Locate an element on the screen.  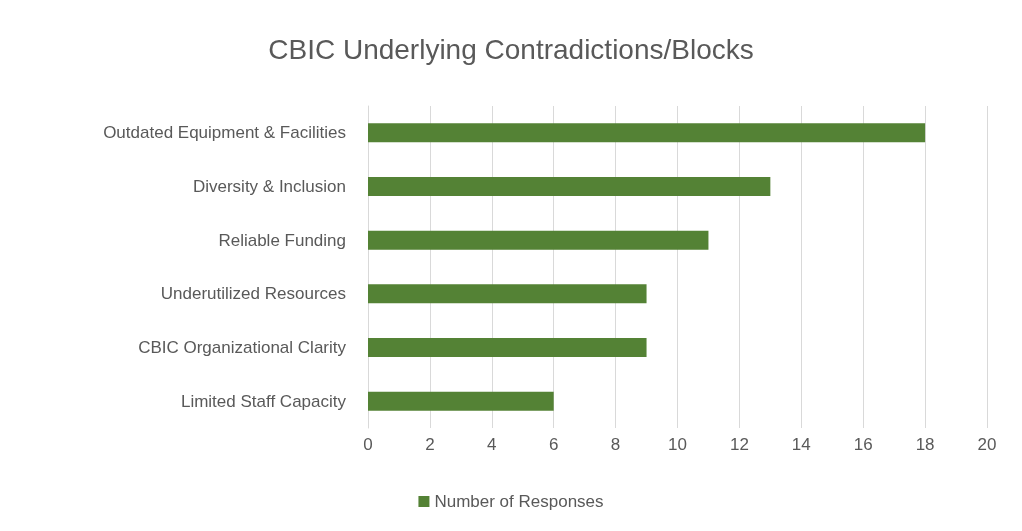
x-tick-label: 4 is located at coordinates (492, 444).